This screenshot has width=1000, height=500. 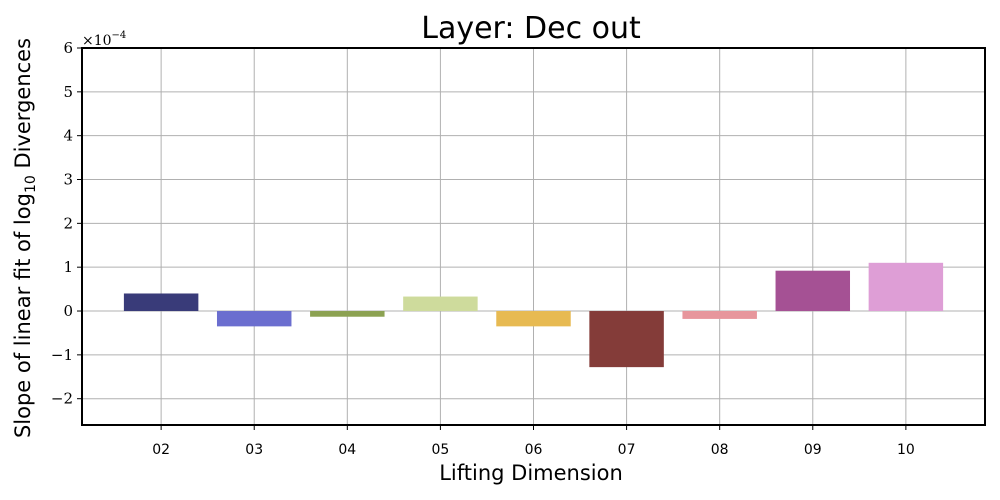 I want to click on x-axis-ticks: 02 03 04 05 06 07 08 09 10, so click(x=533, y=441).